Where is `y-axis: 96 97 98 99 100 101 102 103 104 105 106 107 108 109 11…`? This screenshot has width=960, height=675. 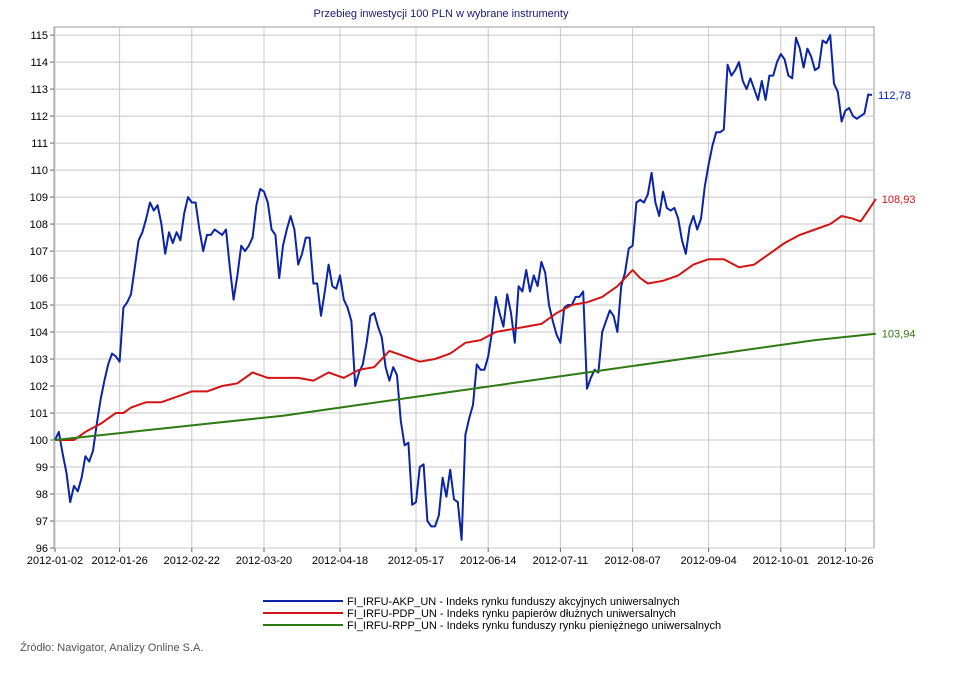 y-axis: 96 97 98 99 100 101 102 103 104 105 106 107 108 109 11… is located at coordinates (42, 292).